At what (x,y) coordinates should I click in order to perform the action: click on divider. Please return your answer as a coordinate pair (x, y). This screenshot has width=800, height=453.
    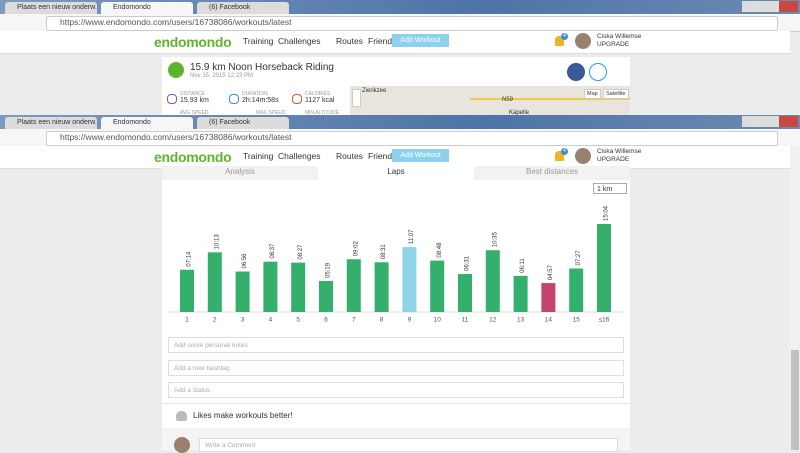
    Looking at the image, I should click on (396, 403).